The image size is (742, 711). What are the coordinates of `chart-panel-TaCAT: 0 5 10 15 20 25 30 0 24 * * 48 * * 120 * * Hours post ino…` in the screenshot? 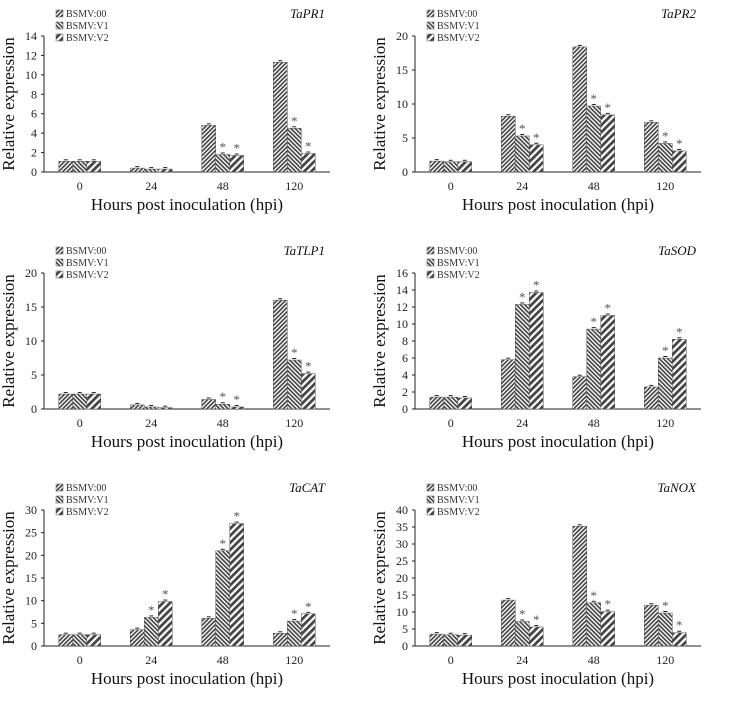 It's located at (165, 584).